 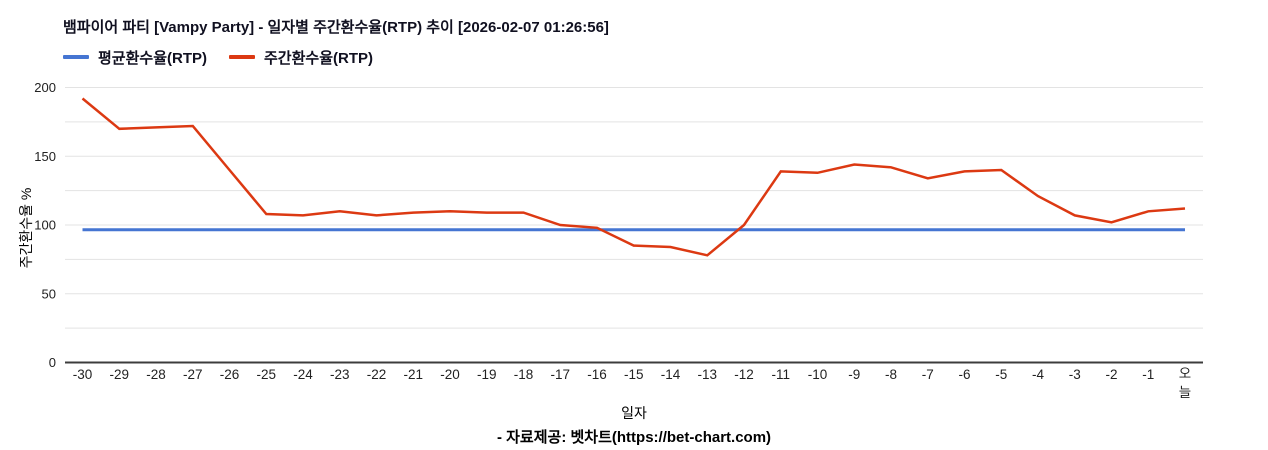 I want to click on weekly-line-swatch, so click(x=242, y=57).